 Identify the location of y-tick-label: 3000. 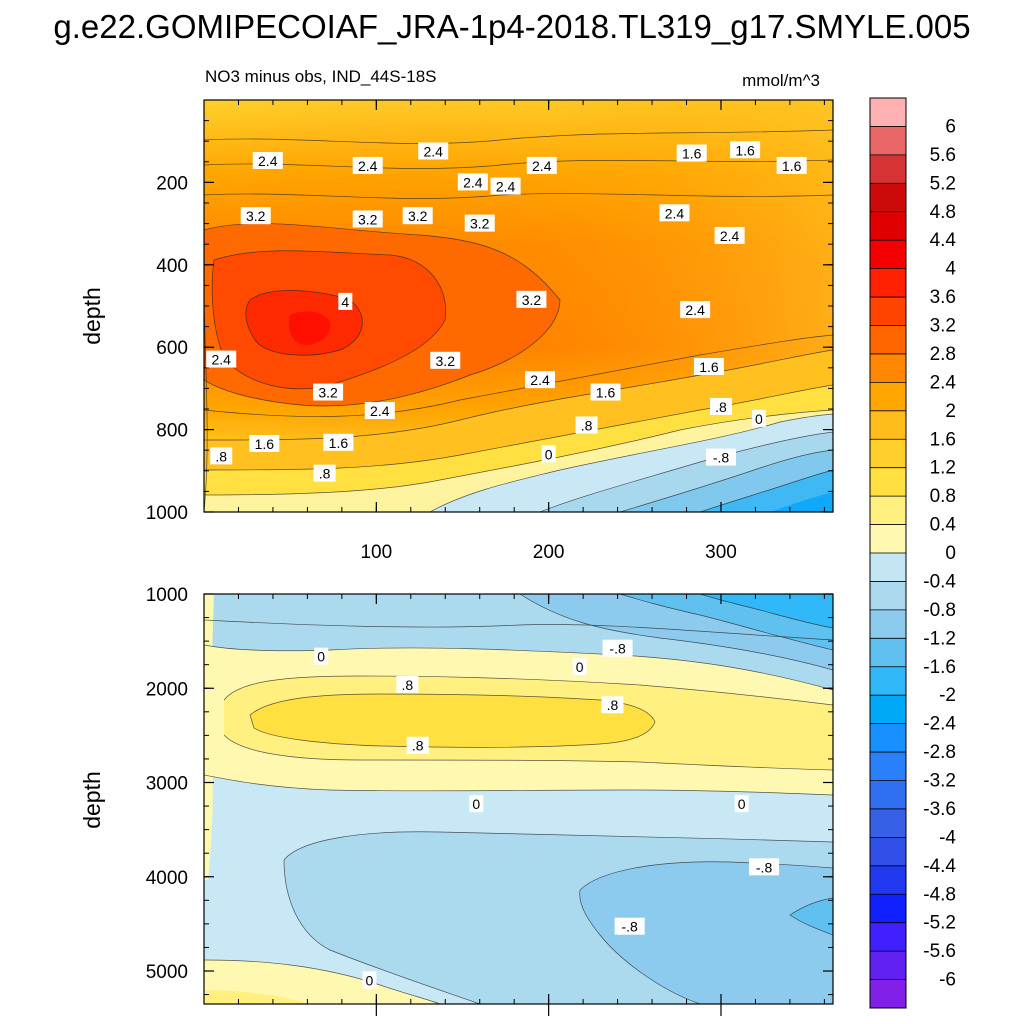
(167, 784).